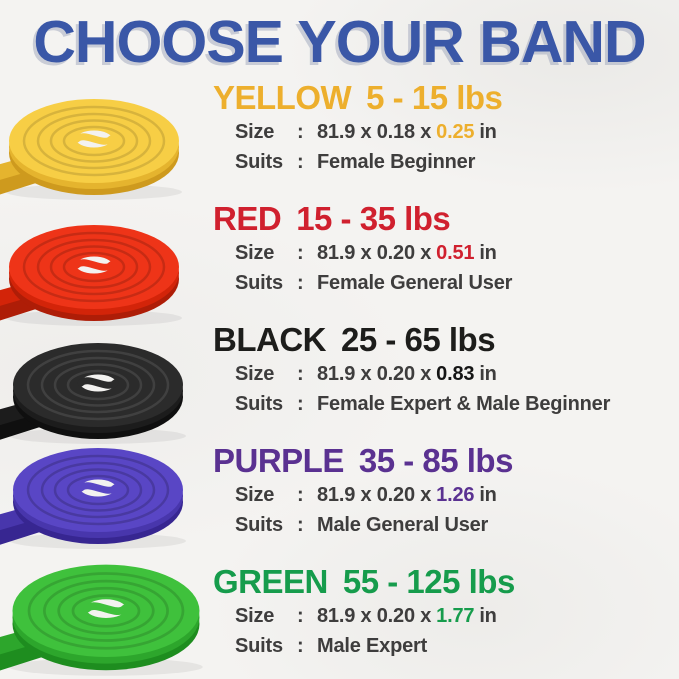 This screenshot has height=679, width=679. What do you see at coordinates (415, 283) in the screenshot?
I see `suits-value: Female General User` at bounding box center [415, 283].